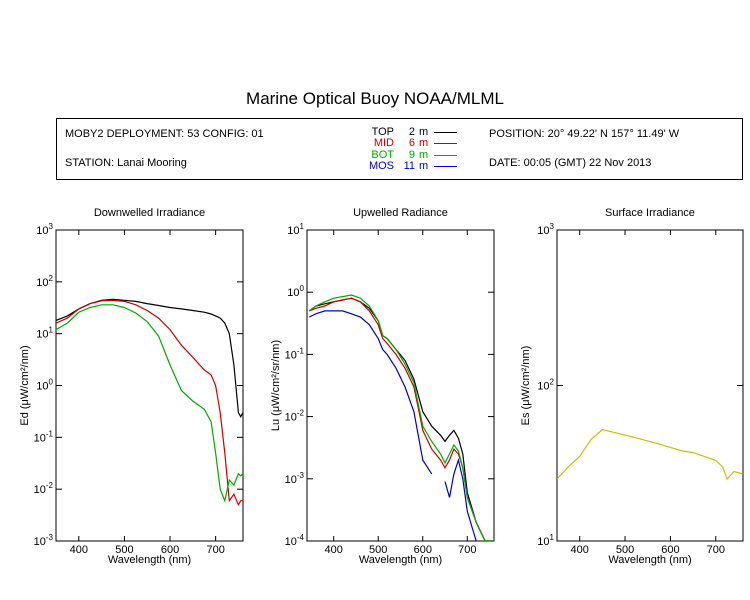 This screenshot has height=600, width=750. Describe the element at coordinates (411, 143) in the screenshot. I see `legend-depth: 6` at that location.